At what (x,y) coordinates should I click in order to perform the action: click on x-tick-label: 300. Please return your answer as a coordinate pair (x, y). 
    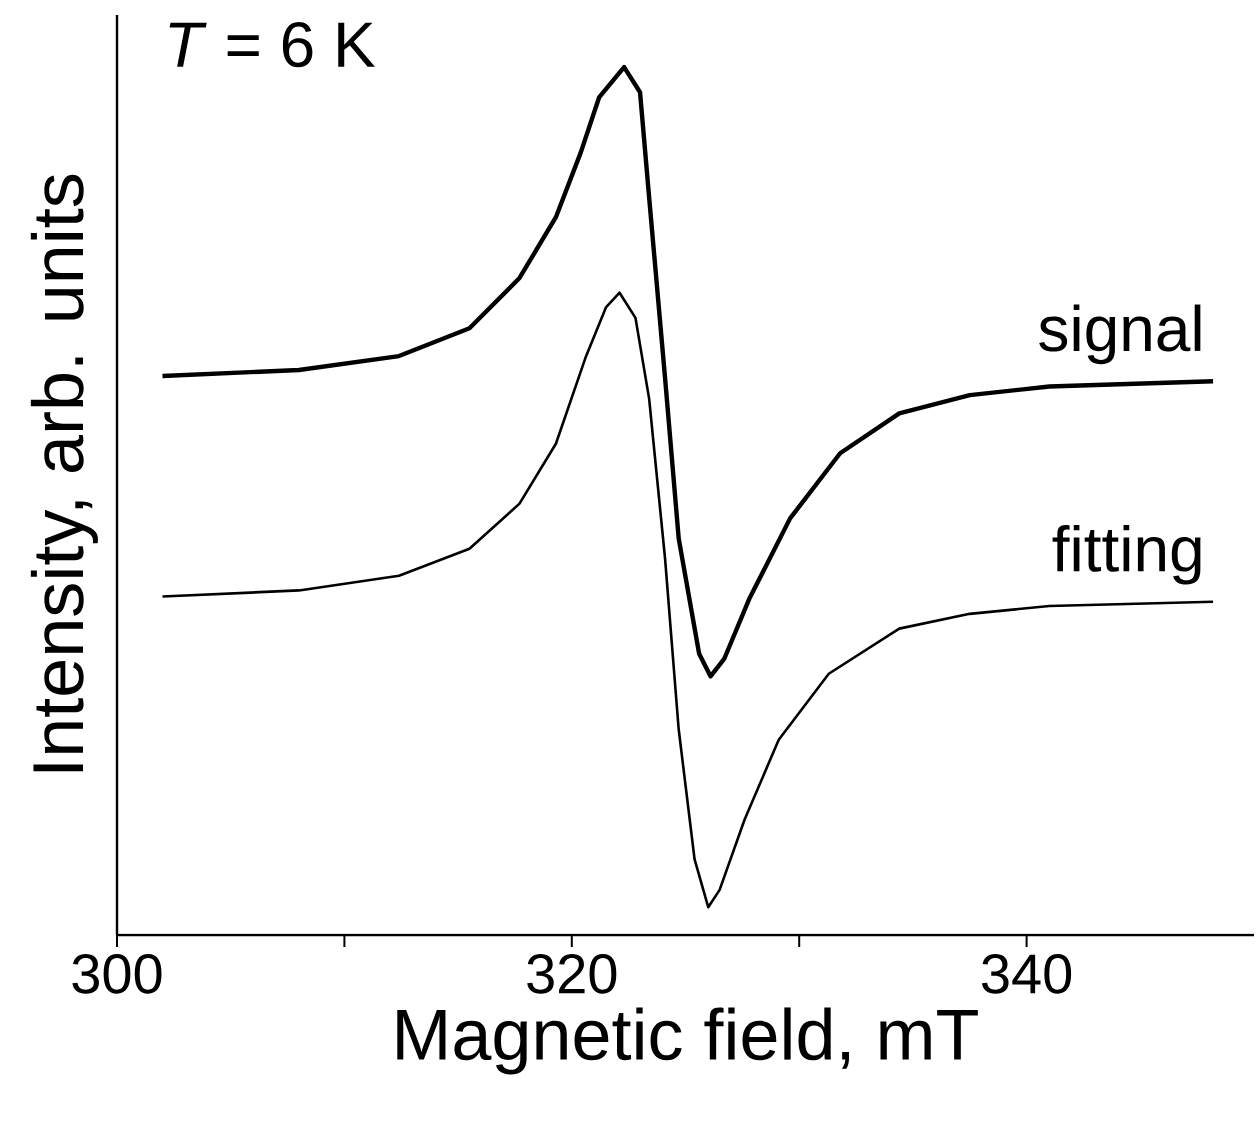
    Looking at the image, I should click on (117, 974).